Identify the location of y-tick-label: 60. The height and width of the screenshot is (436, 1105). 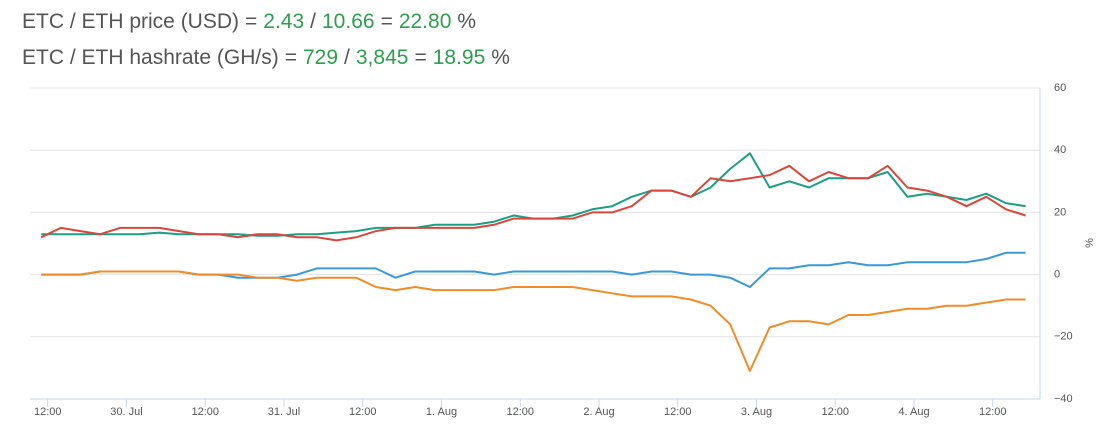
(1060, 88).